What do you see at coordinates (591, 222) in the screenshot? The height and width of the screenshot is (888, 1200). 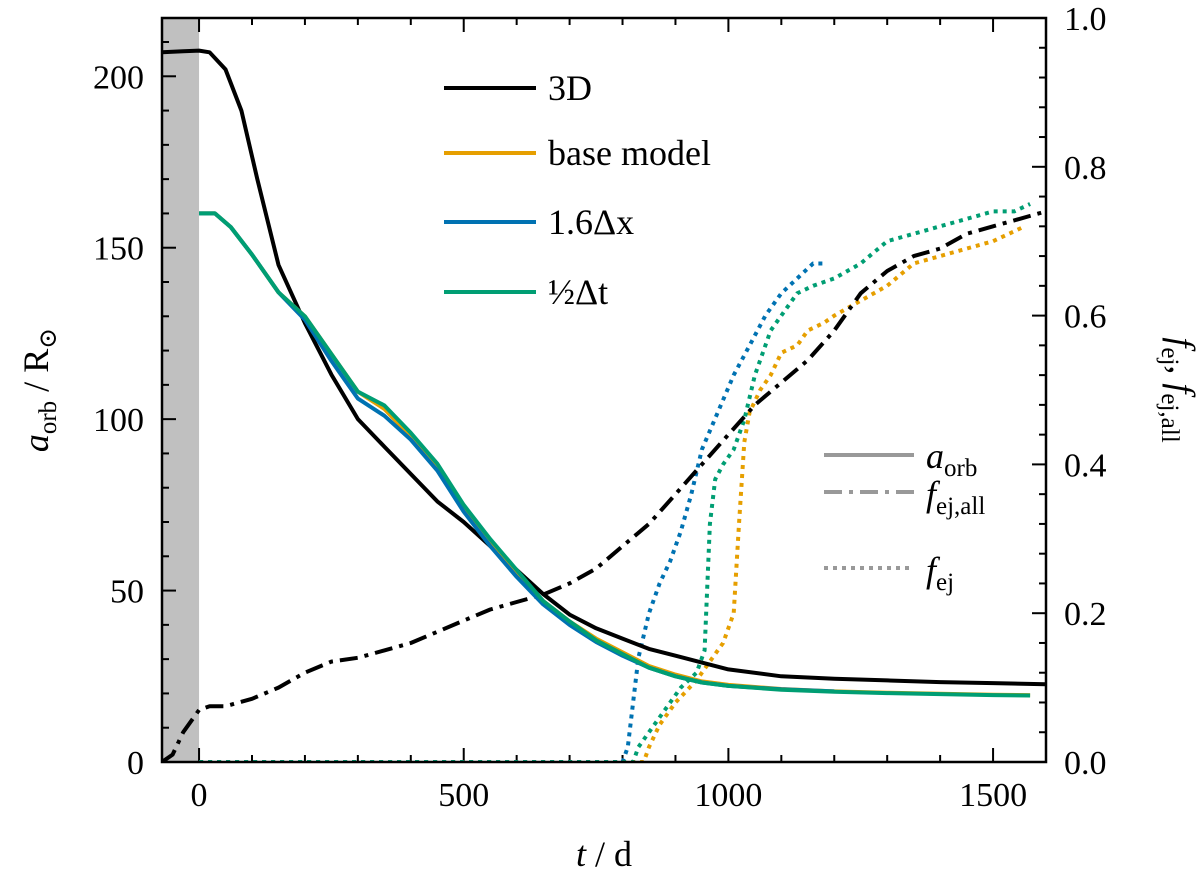 I see `legend-label-1-6dx: 1.6Δx` at bounding box center [591, 222].